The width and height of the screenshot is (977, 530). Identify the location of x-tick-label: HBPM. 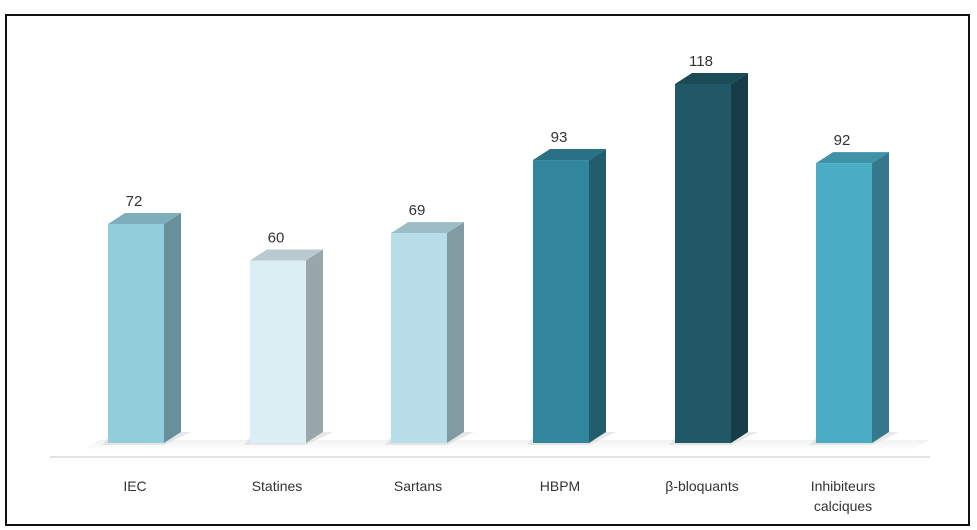
(560, 486).